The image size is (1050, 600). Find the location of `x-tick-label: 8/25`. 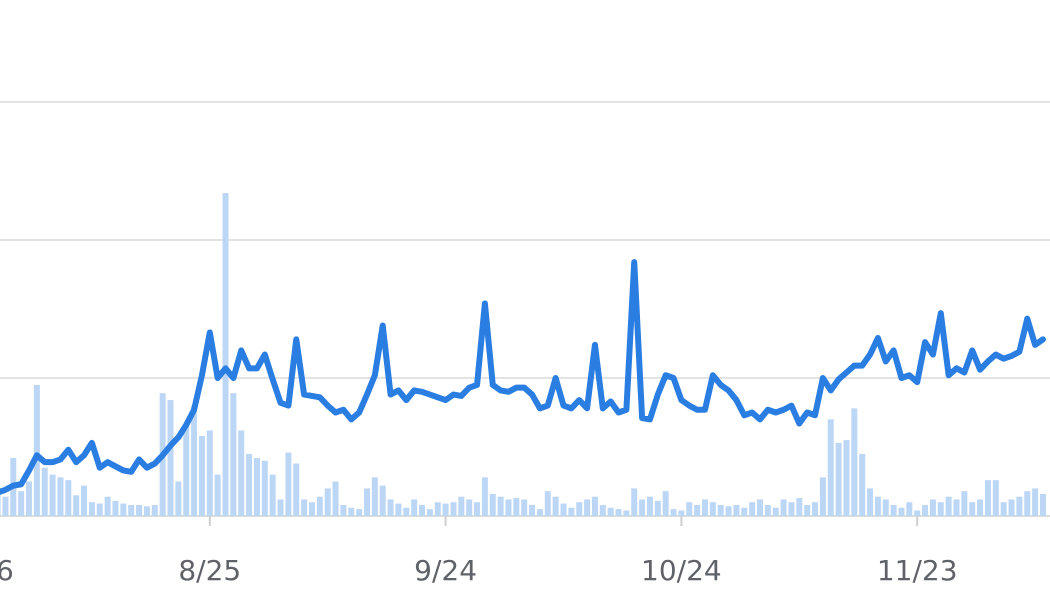

x-tick-label: 8/25 is located at coordinates (209, 570).